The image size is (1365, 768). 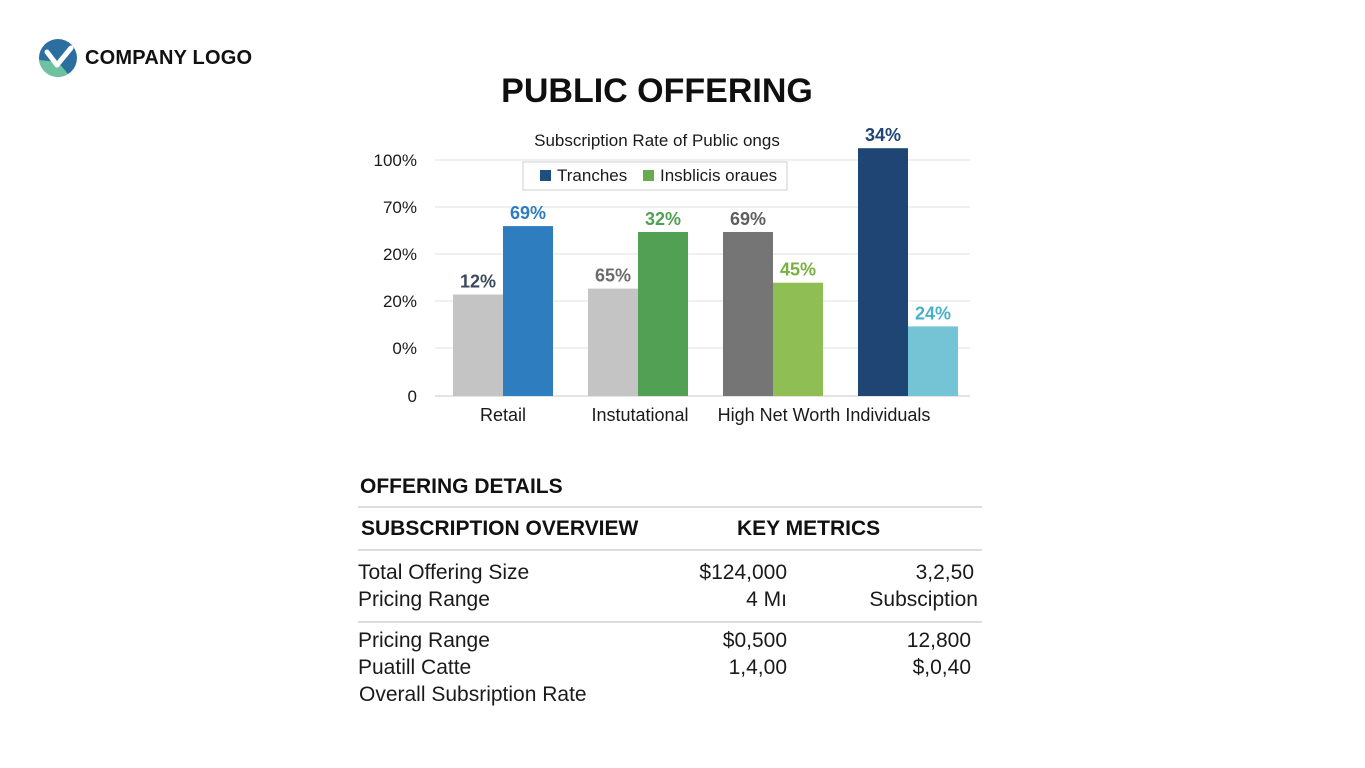 What do you see at coordinates (655, 176) in the screenshot?
I see `chart-legend: Tranches Insblicis oraues` at bounding box center [655, 176].